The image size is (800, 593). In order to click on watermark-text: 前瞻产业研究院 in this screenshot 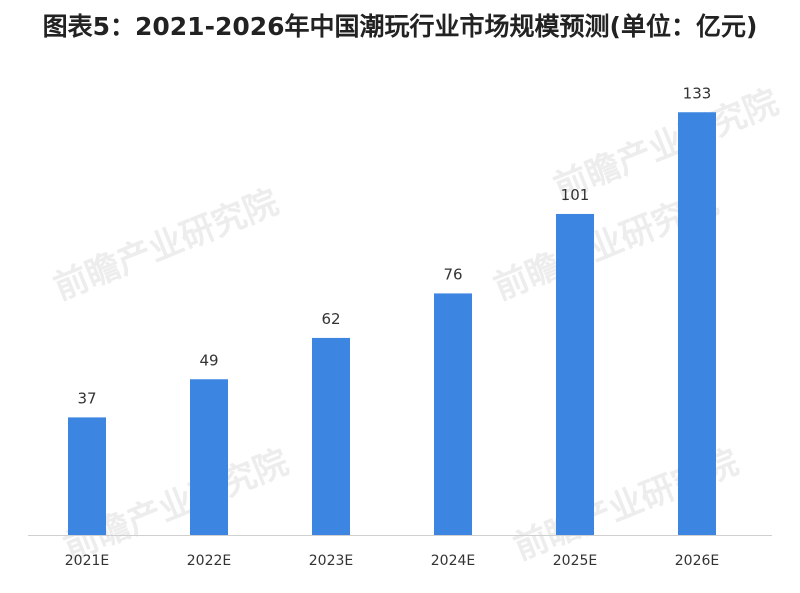, I will do `click(166, 245)`.